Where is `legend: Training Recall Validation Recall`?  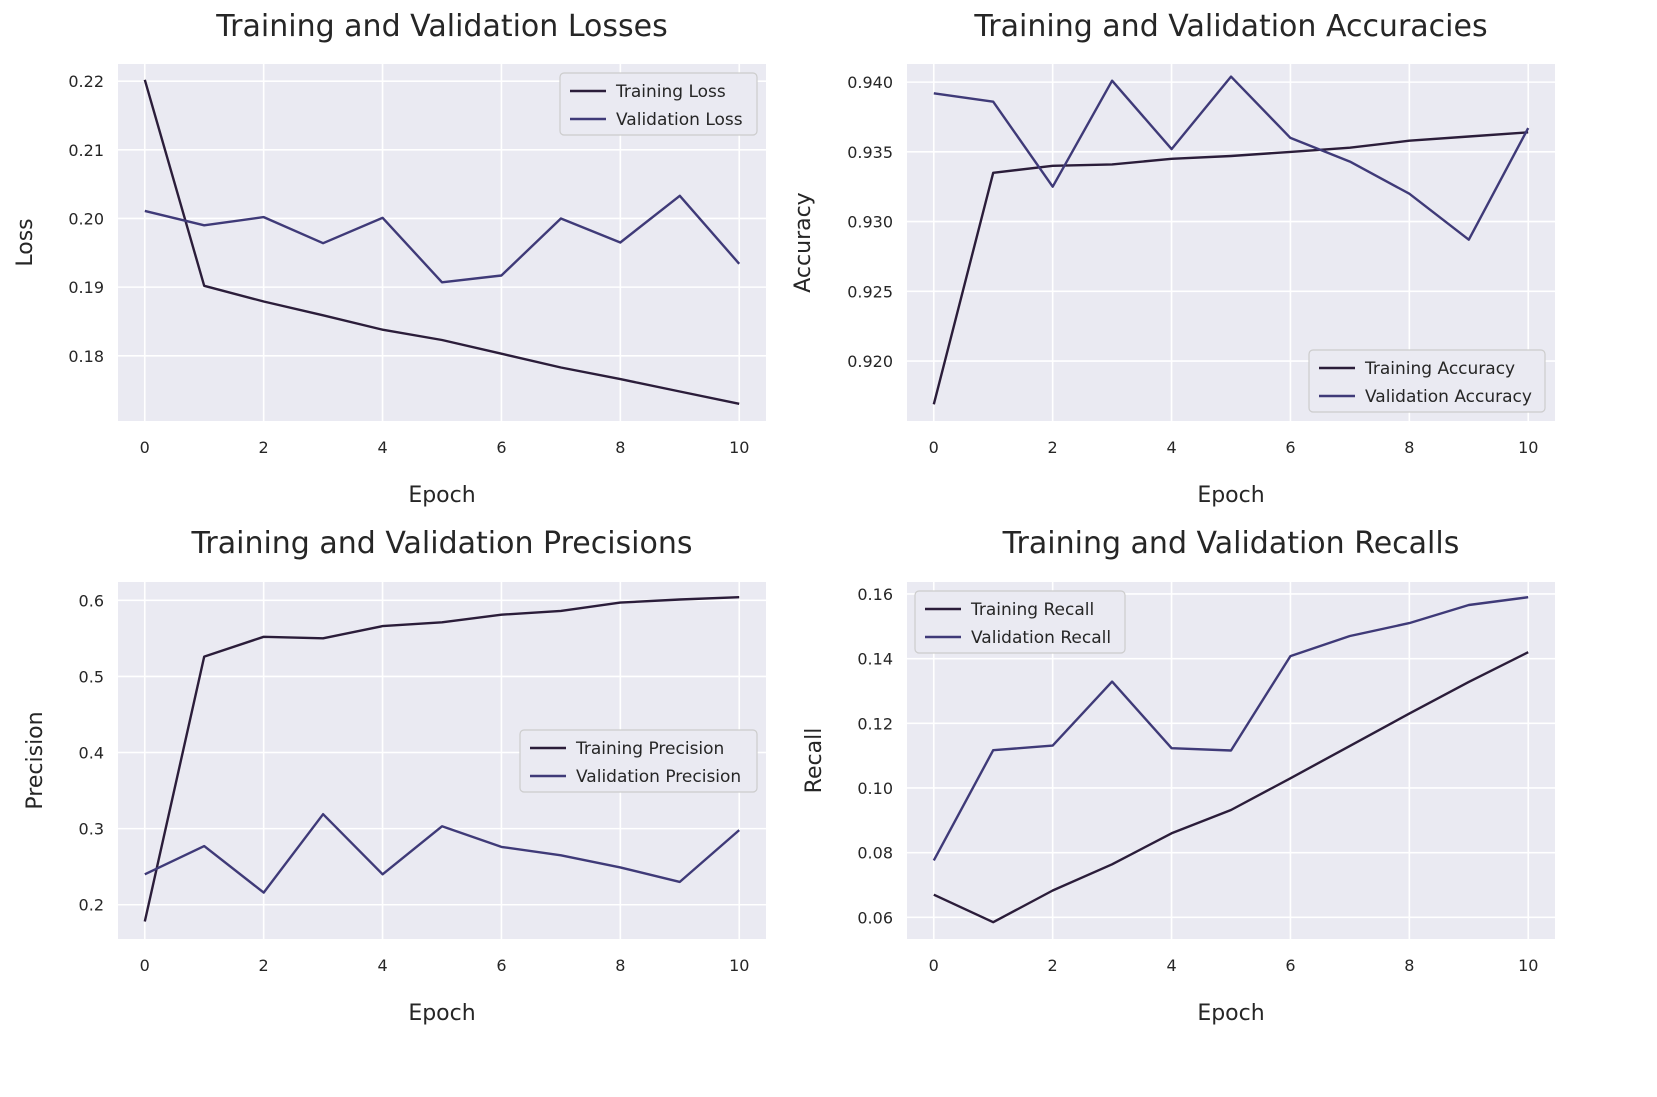
legend: Training Recall Validation Recall is located at coordinates (1020, 622).